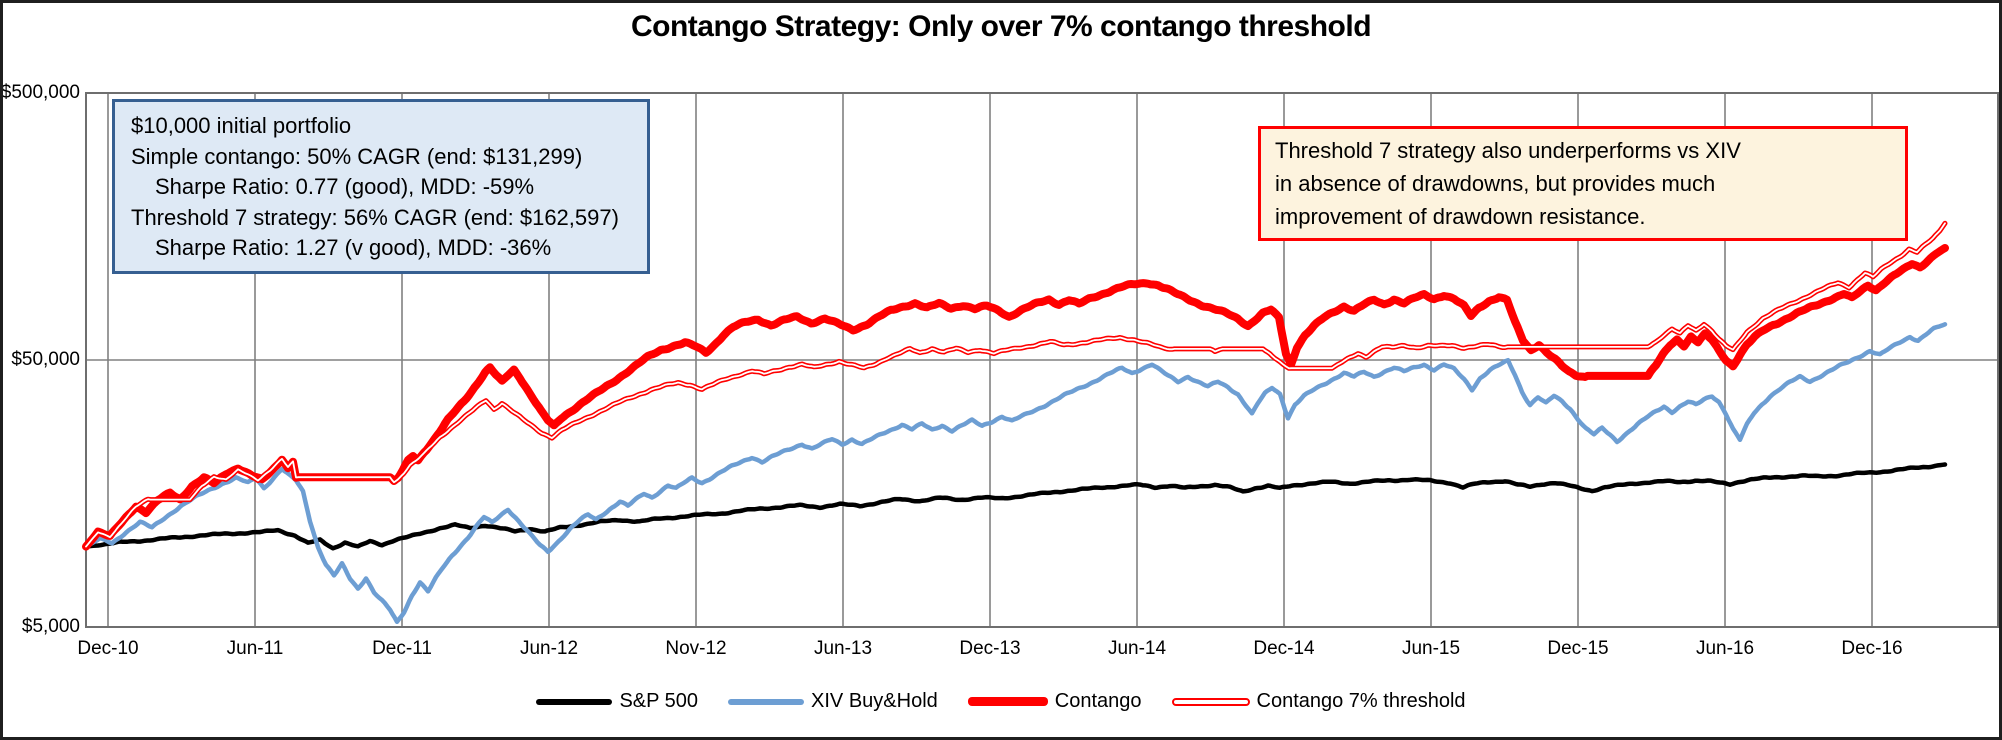 This screenshot has height=740, width=2002. What do you see at coordinates (696, 648) in the screenshot?
I see `x-tick-label: Nov-12` at bounding box center [696, 648].